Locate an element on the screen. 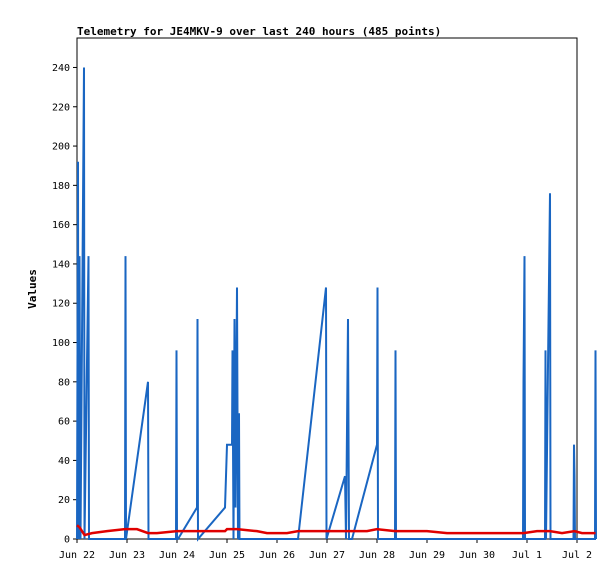 This screenshot has height=579, width=615. y-tick-label: 40 is located at coordinates (64, 461).